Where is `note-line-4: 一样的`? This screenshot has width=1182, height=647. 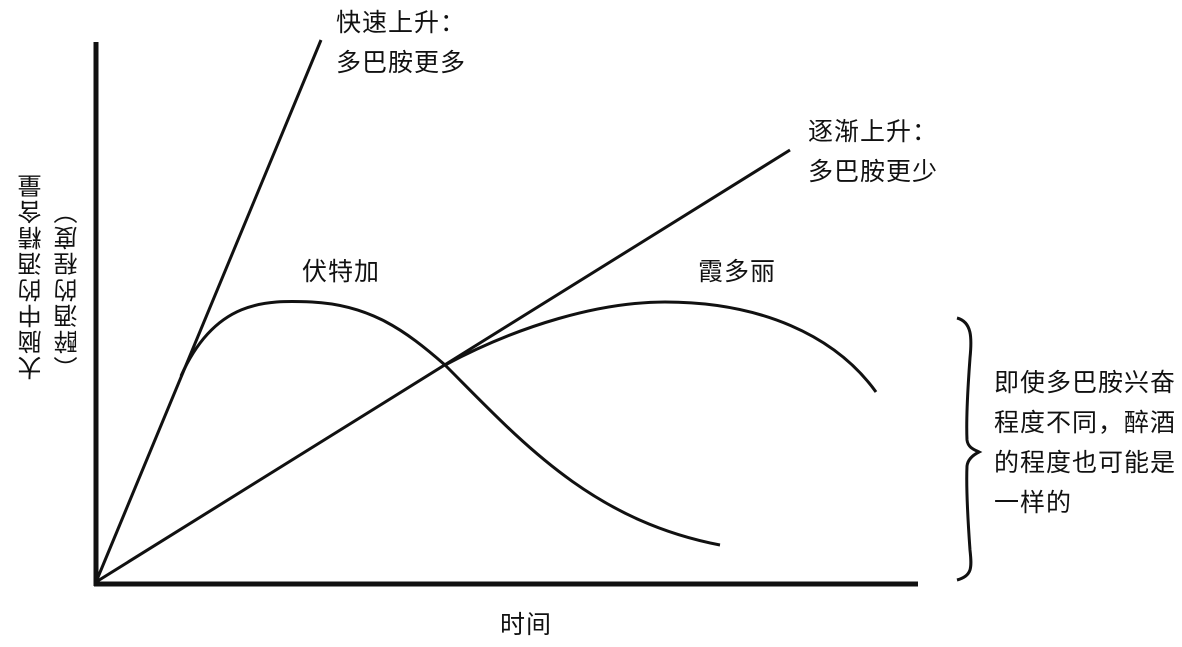 note-line-4: 一样的 is located at coordinates (1033, 502).